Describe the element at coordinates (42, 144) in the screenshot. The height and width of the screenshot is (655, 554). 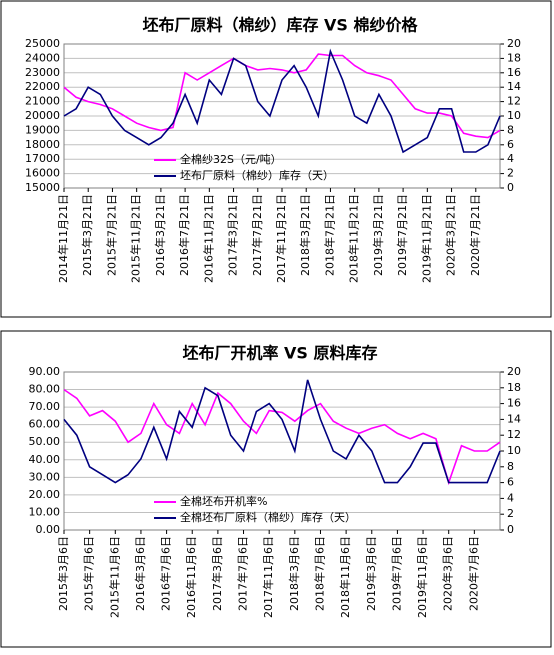
I see `y-tick-label: 18000` at that location.